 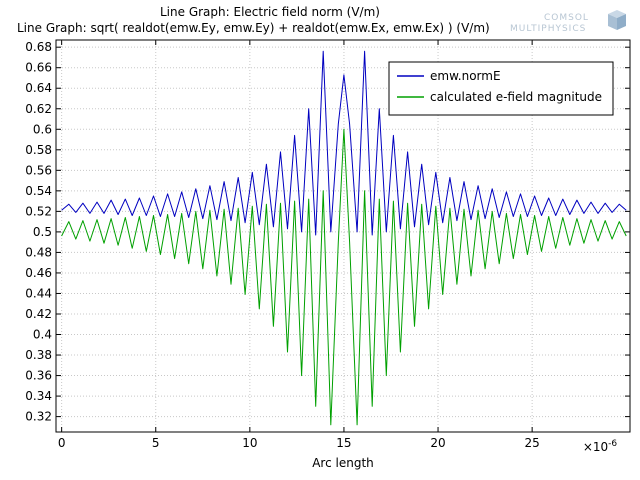 I want to click on legend: emw.normE calculated e-field magnitude, so click(x=501, y=88).